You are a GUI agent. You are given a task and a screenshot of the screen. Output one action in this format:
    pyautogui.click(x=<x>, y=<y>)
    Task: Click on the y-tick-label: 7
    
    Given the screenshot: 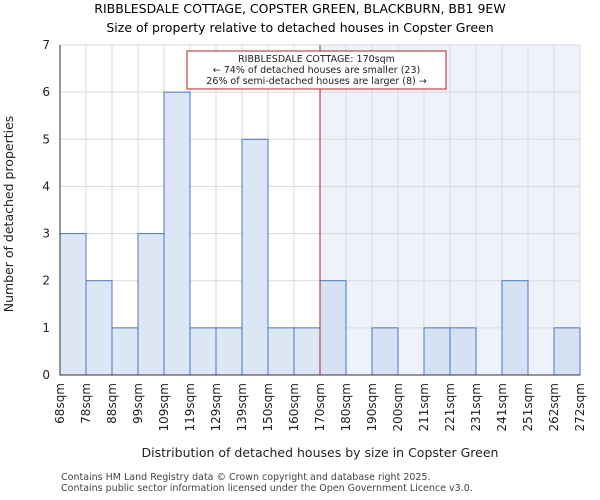 What is the action you would take?
    pyautogui.click(x=46, y=45)
    